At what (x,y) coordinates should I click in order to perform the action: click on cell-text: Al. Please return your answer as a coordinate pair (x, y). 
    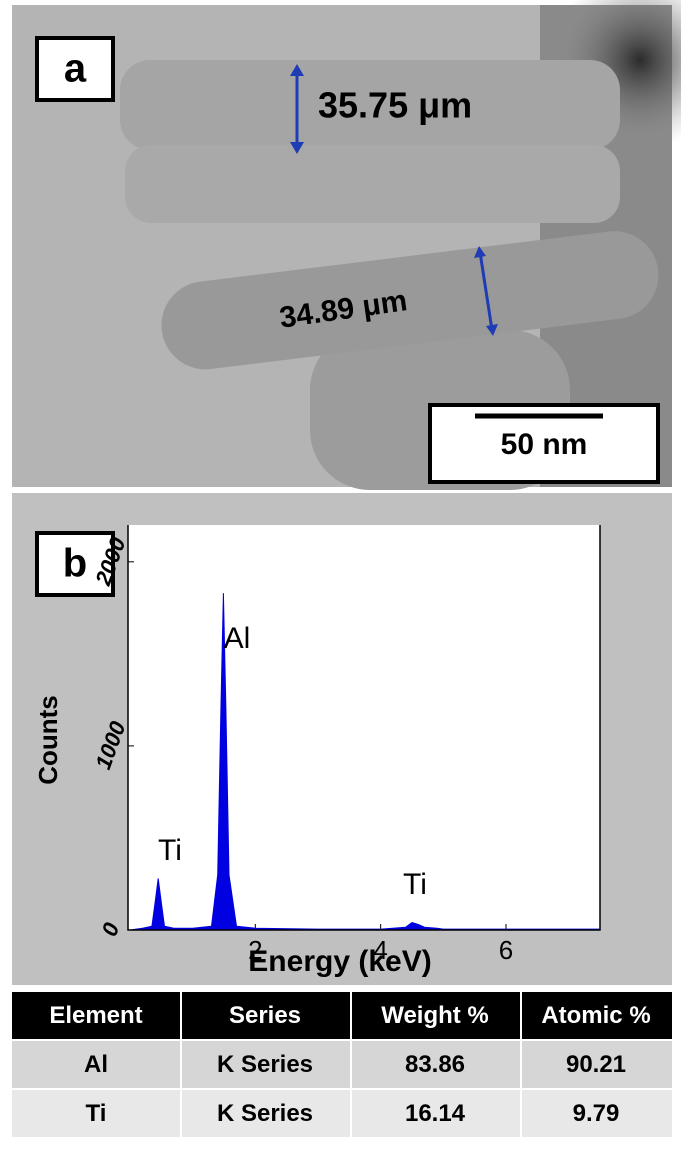
    Looking at the image, I should click on (96, 1064).